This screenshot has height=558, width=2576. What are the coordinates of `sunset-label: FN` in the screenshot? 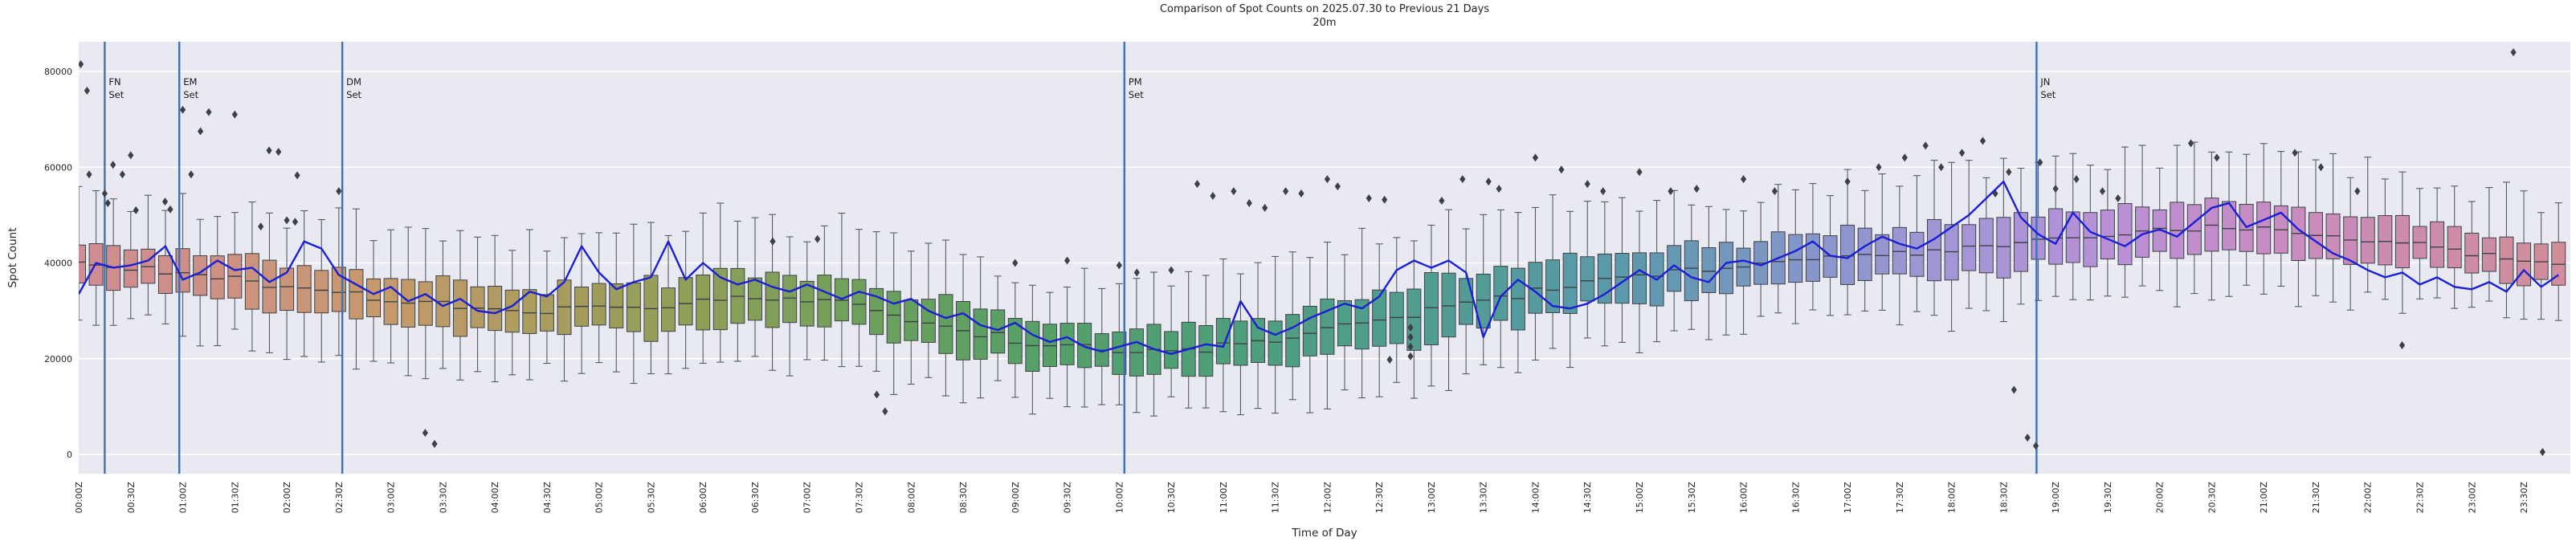 It's located at (114, 82).